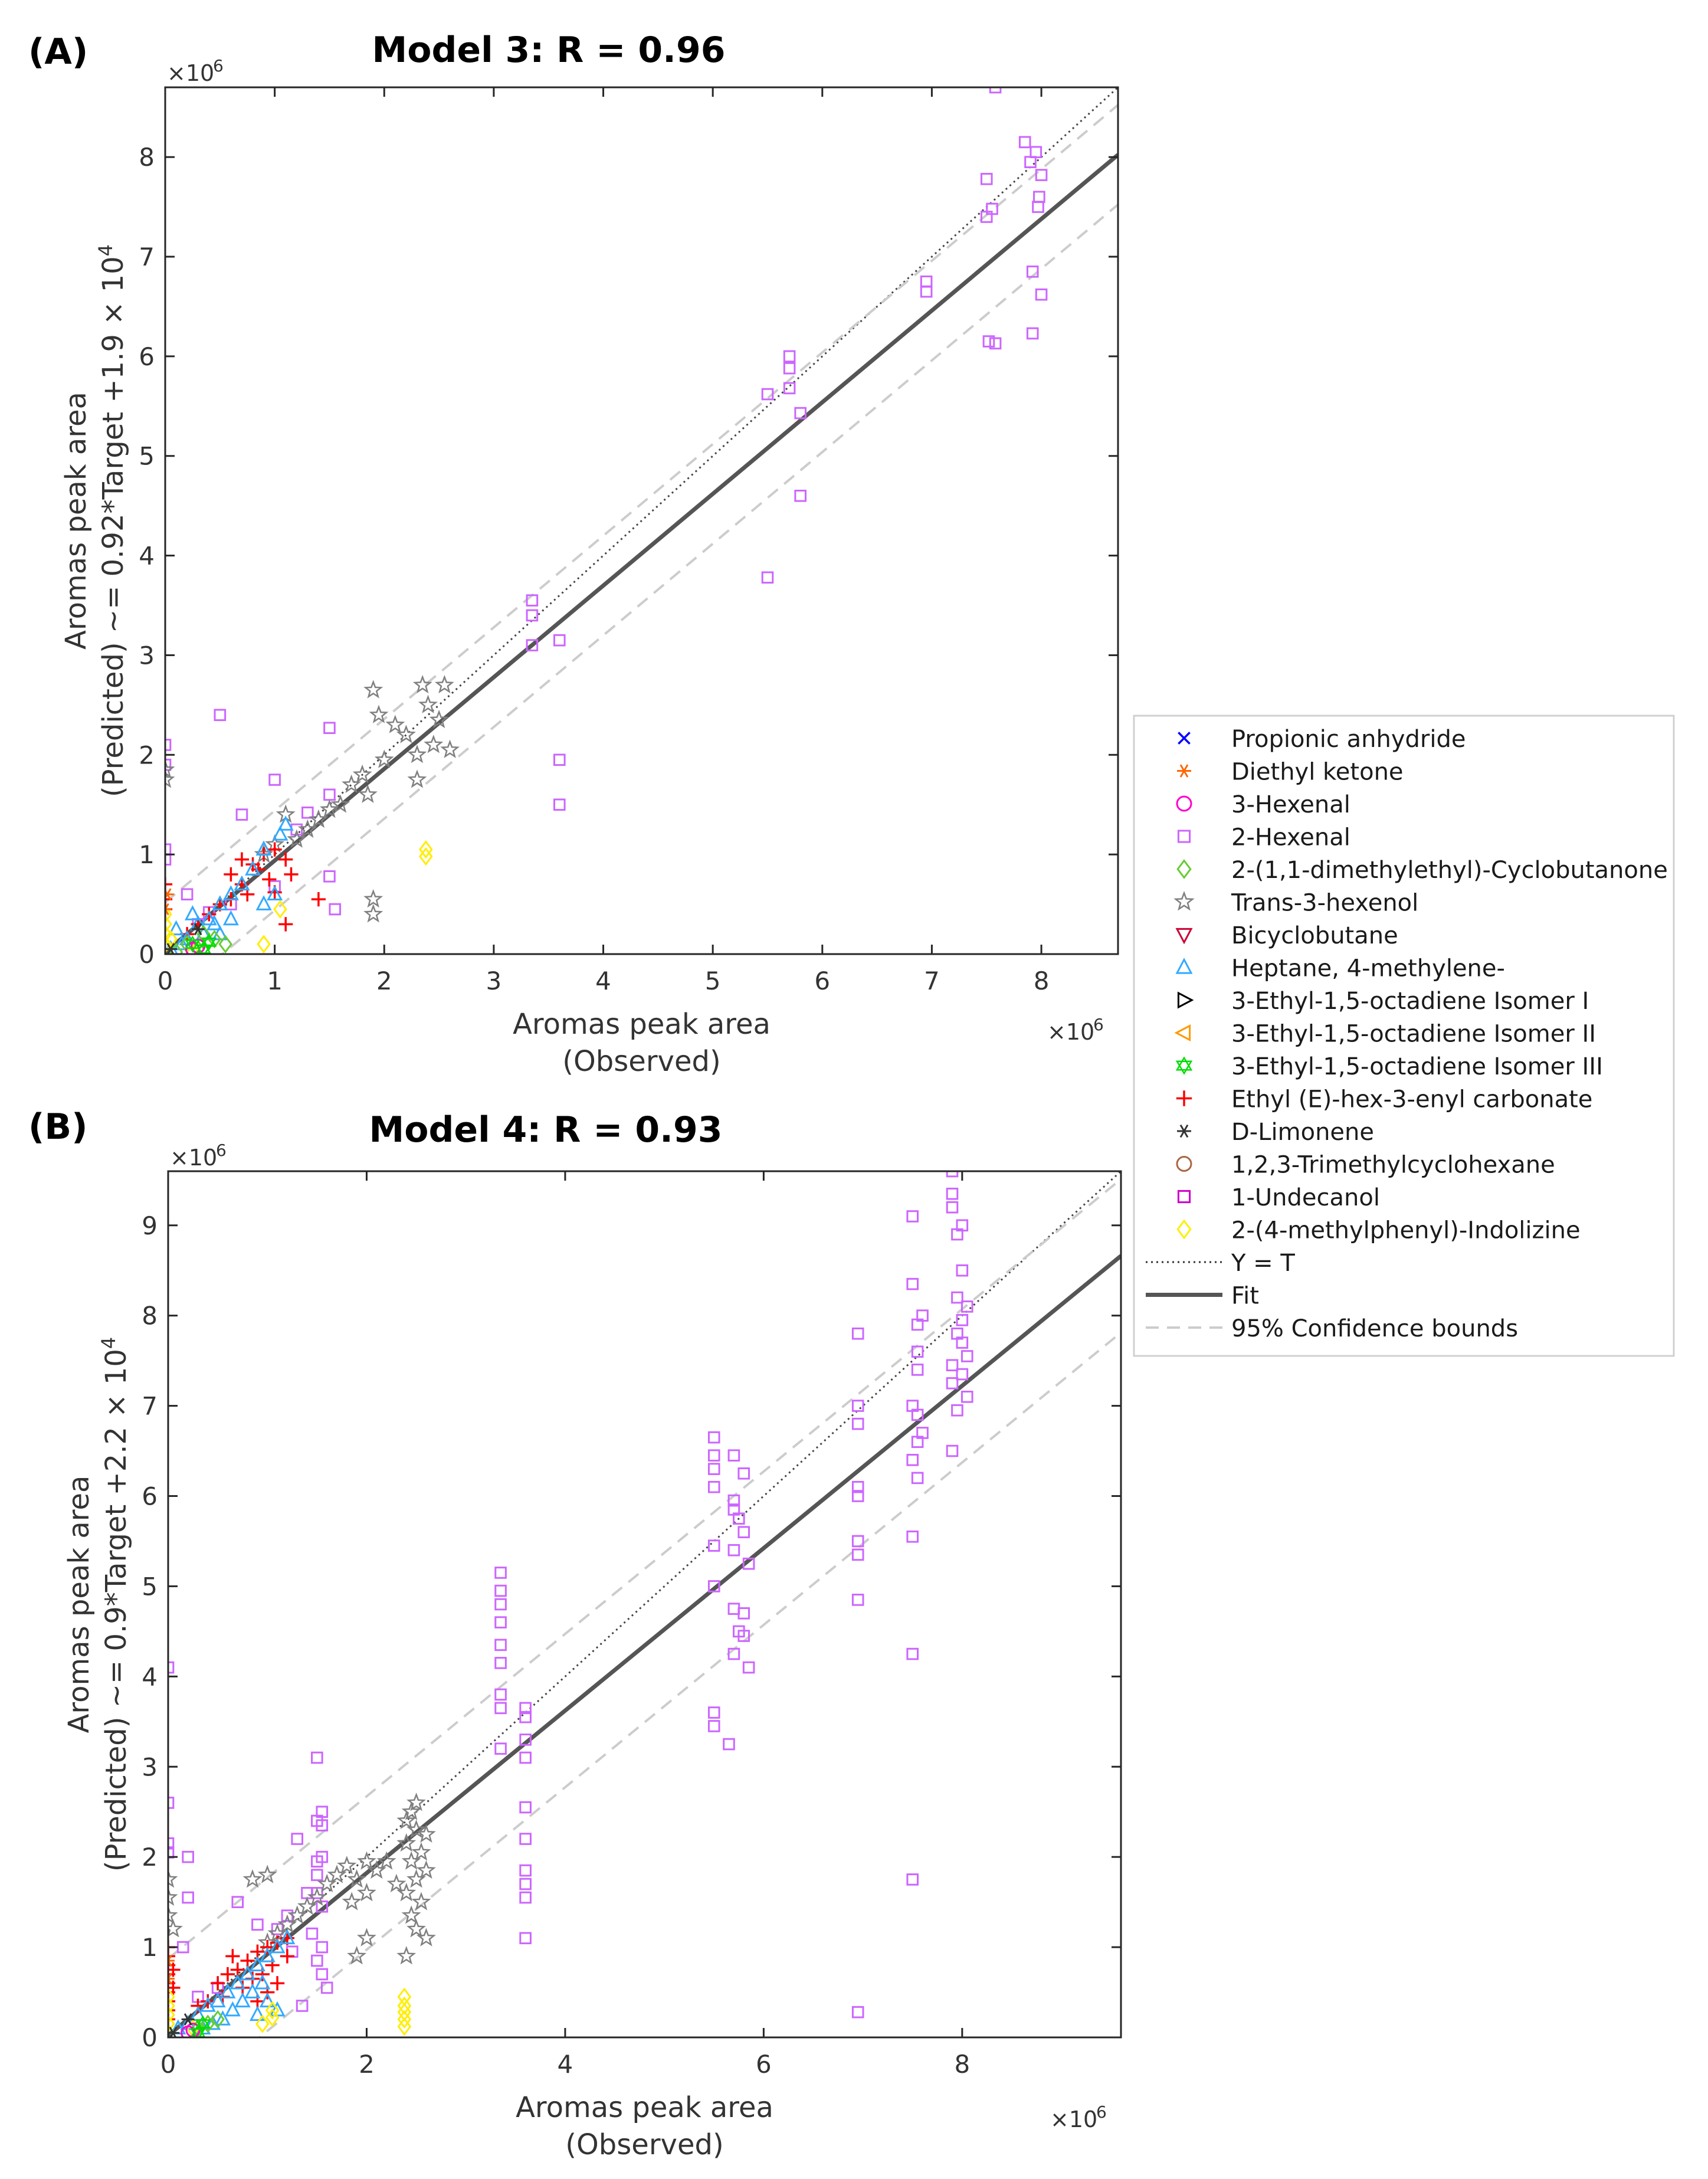 The height and width of the screenshot is (2179, 1708). Describe the element at coordinates (147, 257) in the screenshot. I see `y-tick-label: 7` at that location.